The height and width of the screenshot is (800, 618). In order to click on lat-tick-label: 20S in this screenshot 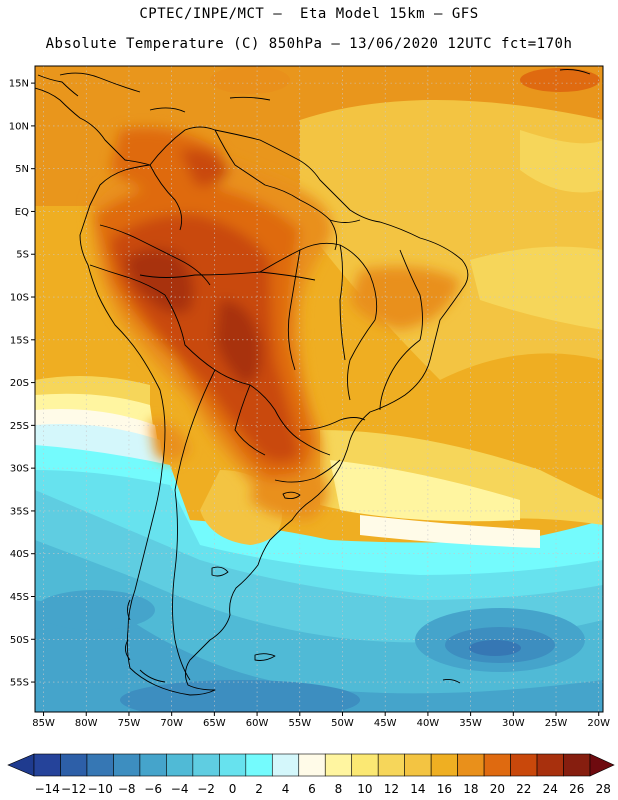, I will do `click(19, 383)`.